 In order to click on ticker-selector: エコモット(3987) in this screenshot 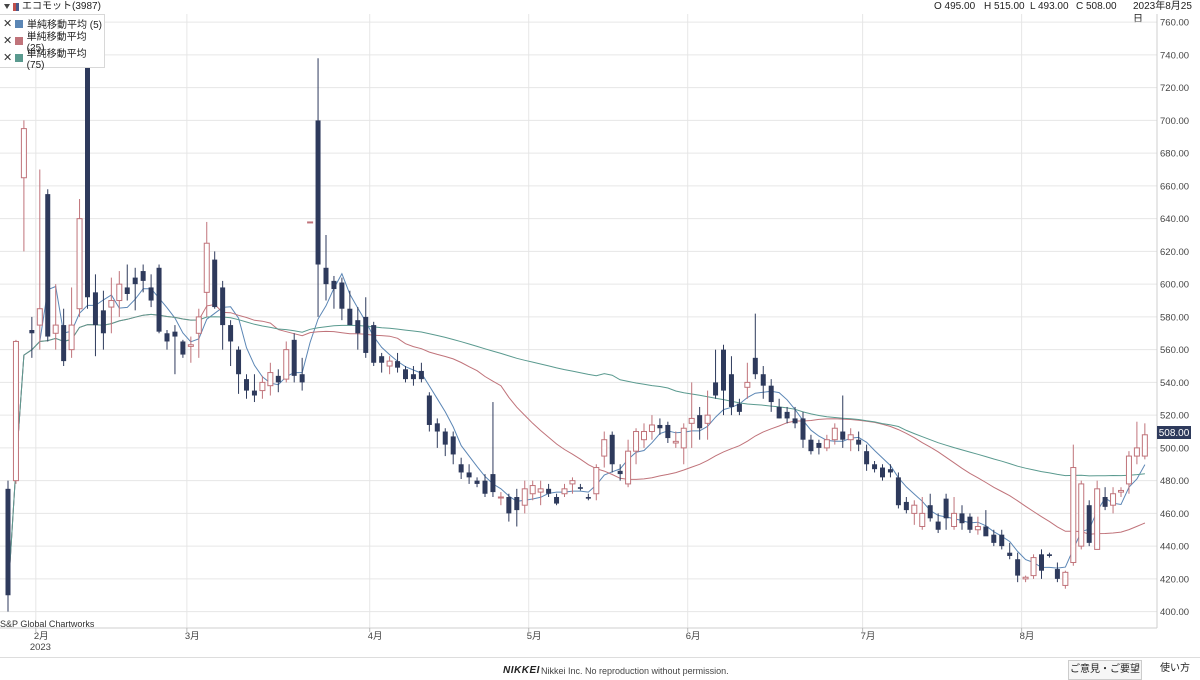, I will do `click(52, 6)`.